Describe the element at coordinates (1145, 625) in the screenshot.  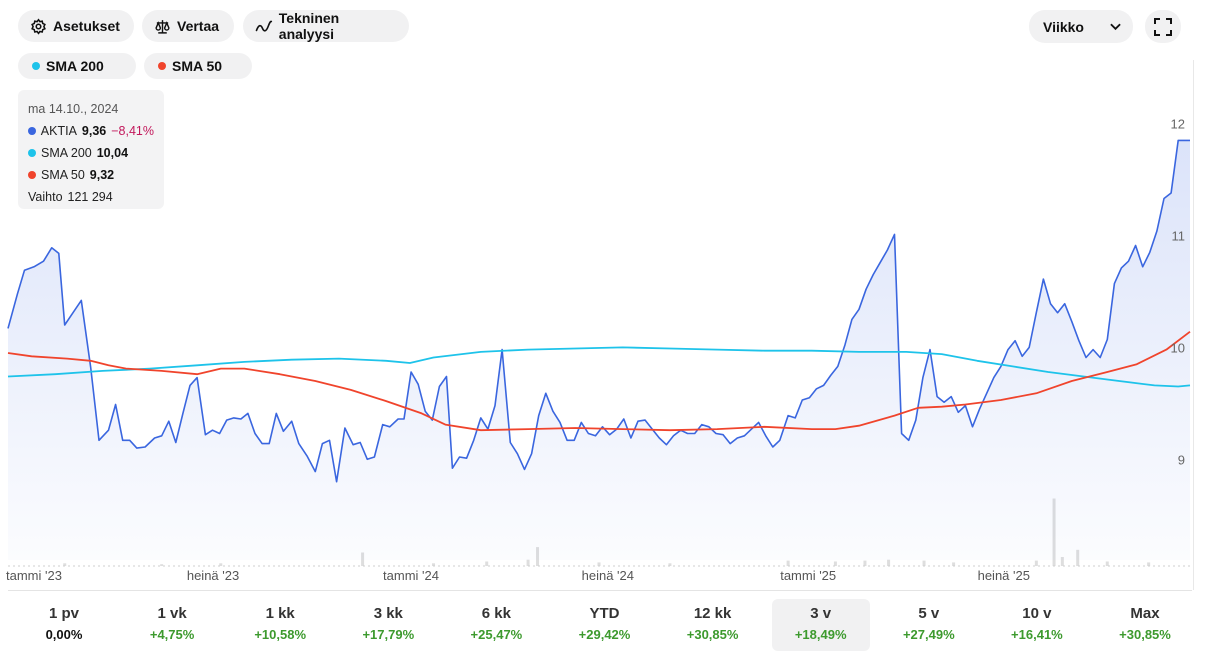
I see `period-option-max: Max +30,85%` at that location.